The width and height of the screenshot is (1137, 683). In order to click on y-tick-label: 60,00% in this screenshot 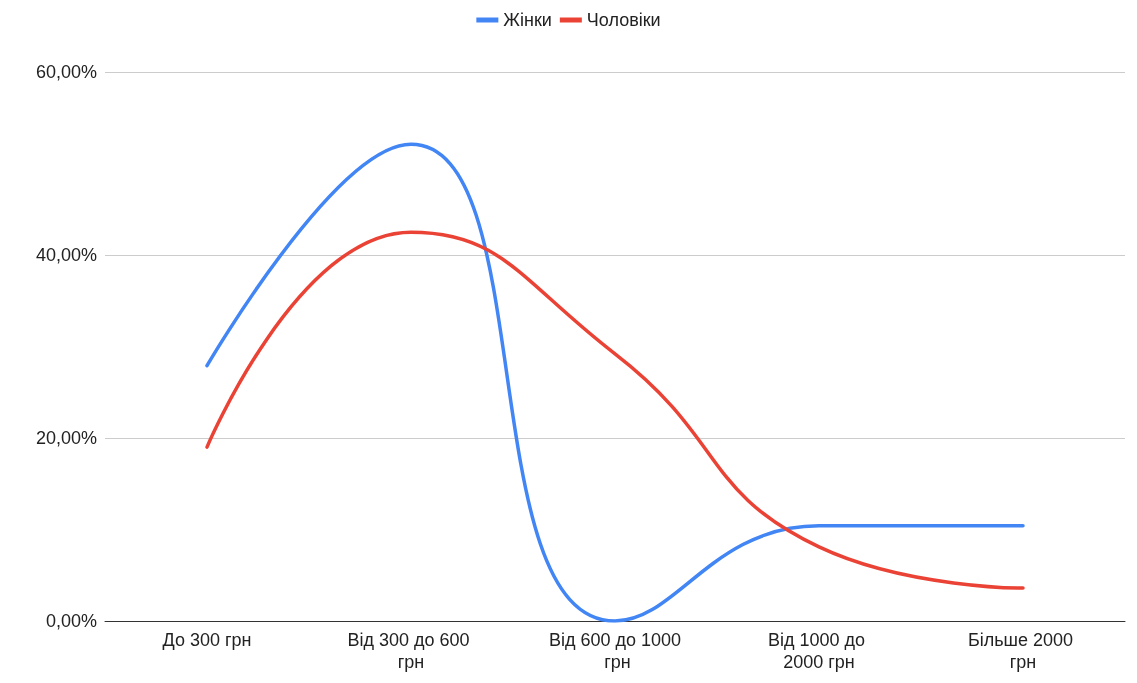, I will do `click(66, 72)`.